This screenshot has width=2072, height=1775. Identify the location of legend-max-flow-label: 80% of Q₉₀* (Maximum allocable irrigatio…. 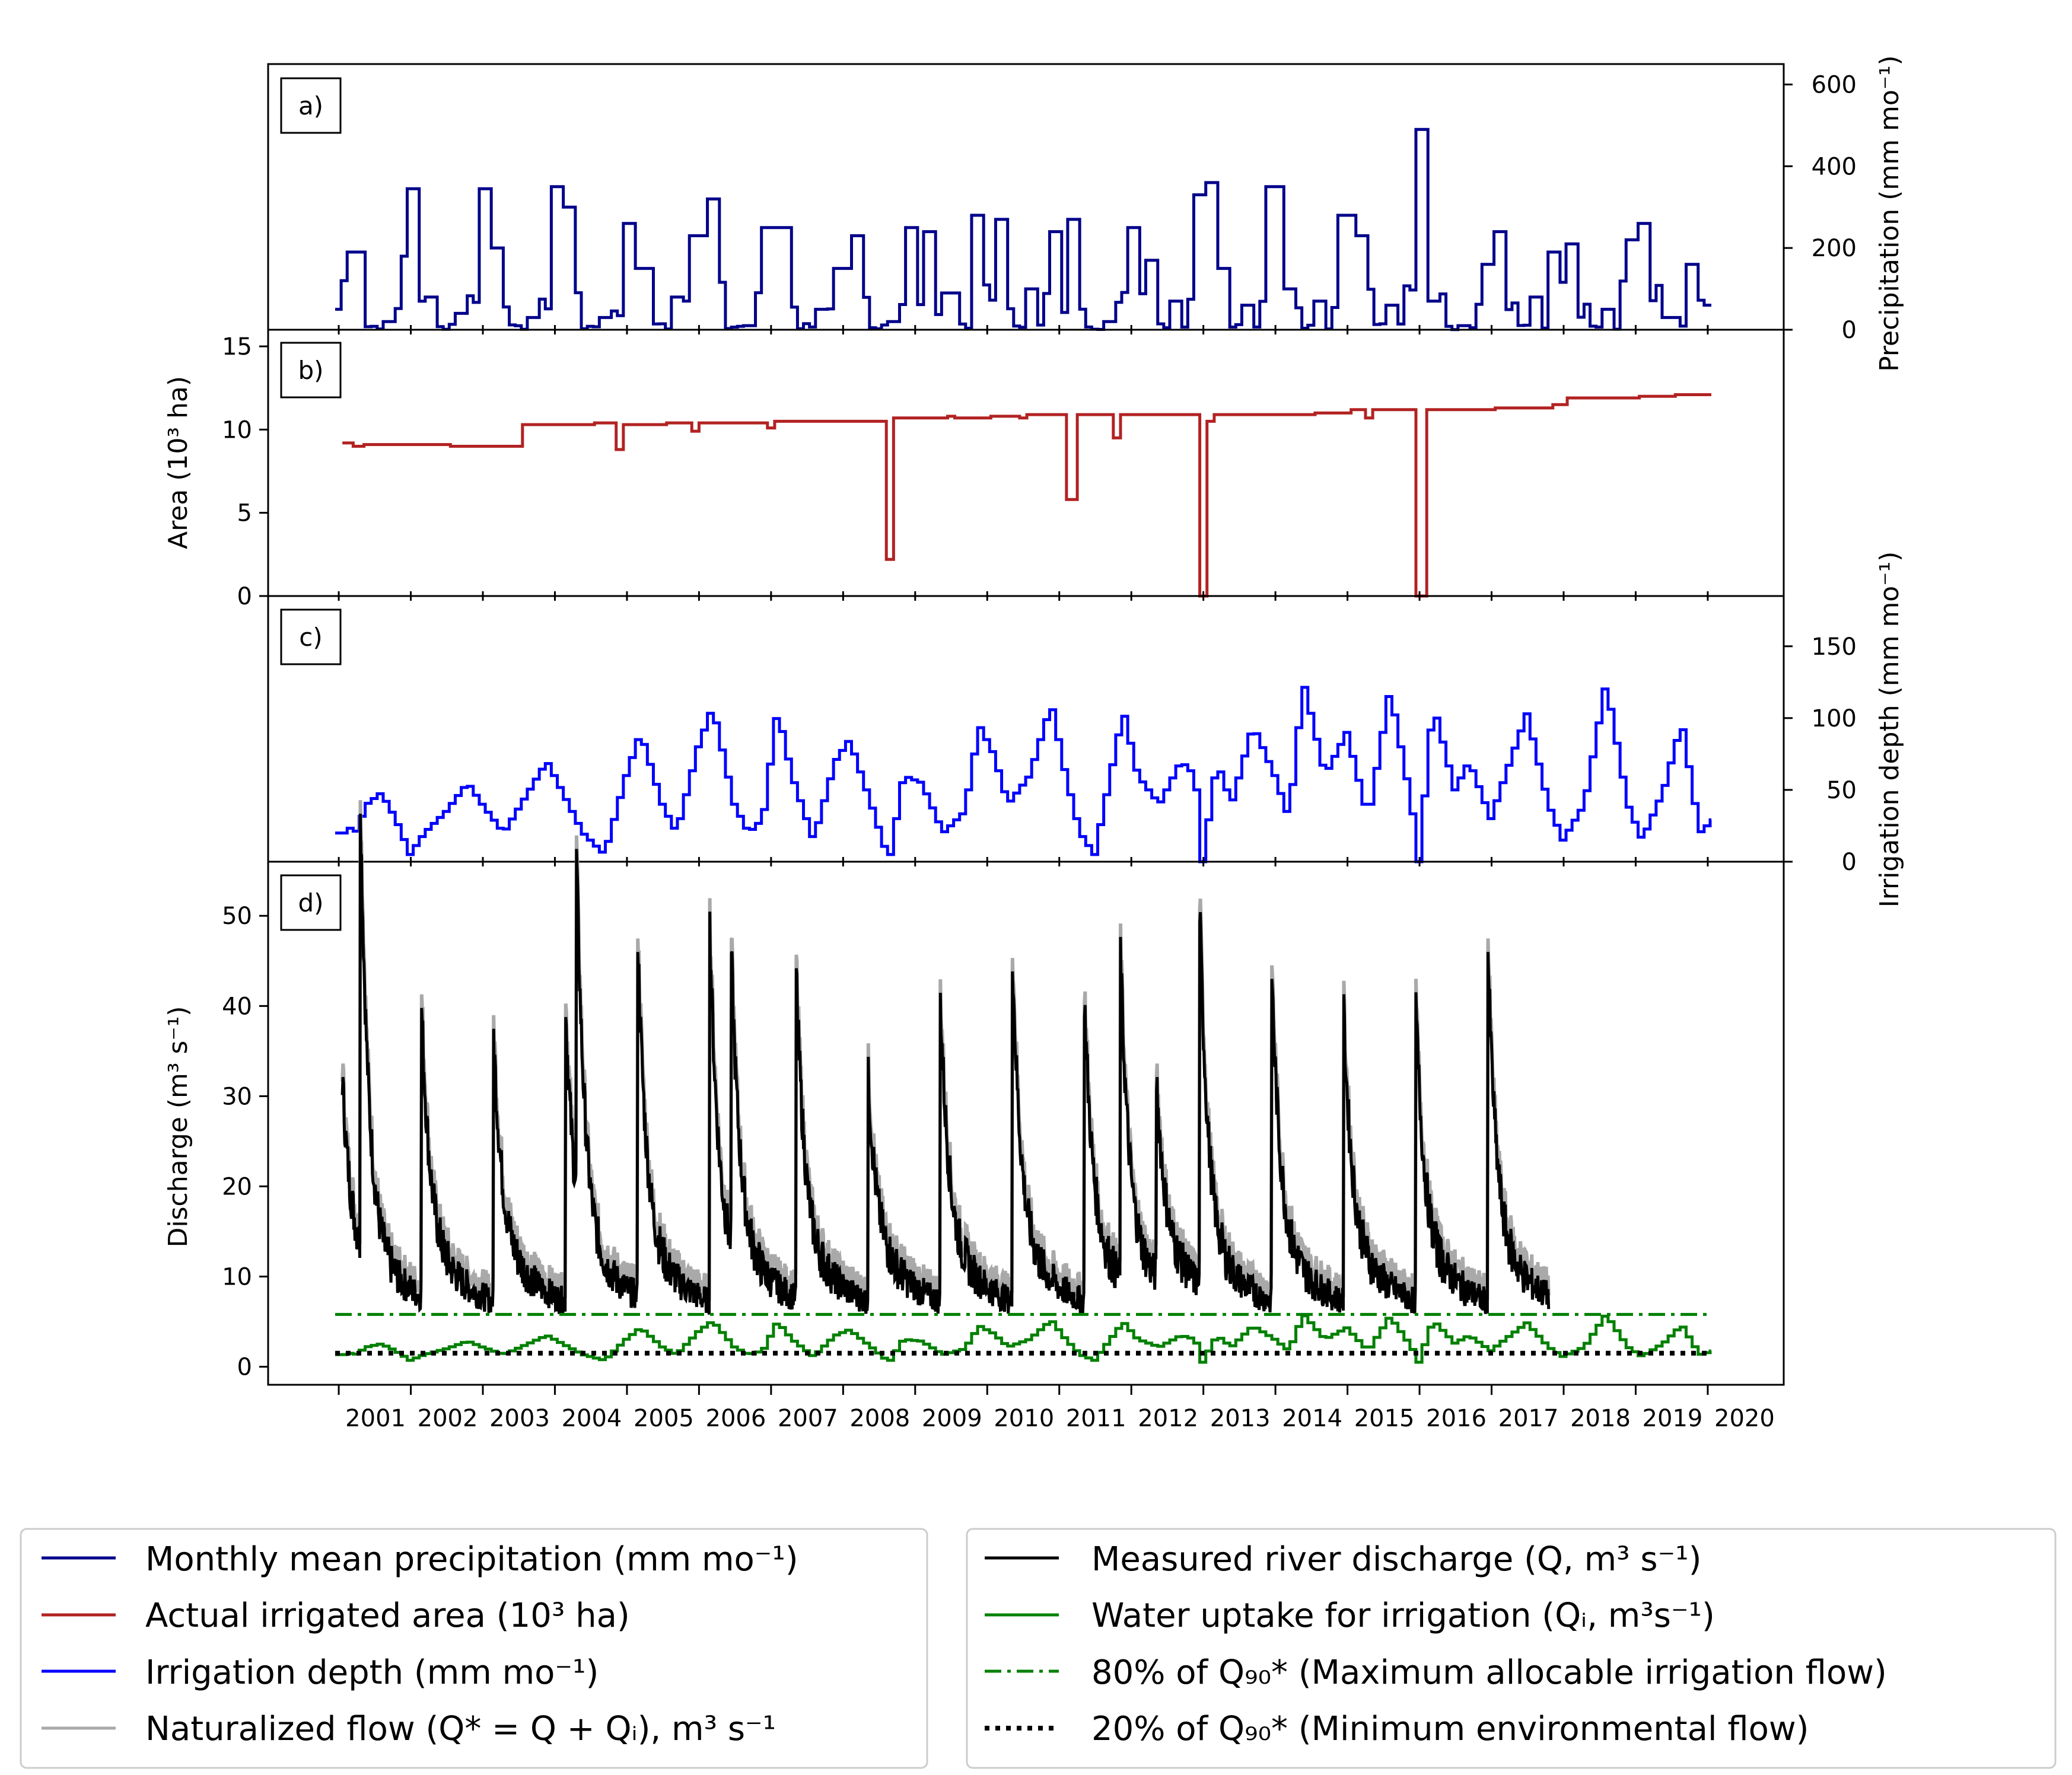
(1489, 1672).